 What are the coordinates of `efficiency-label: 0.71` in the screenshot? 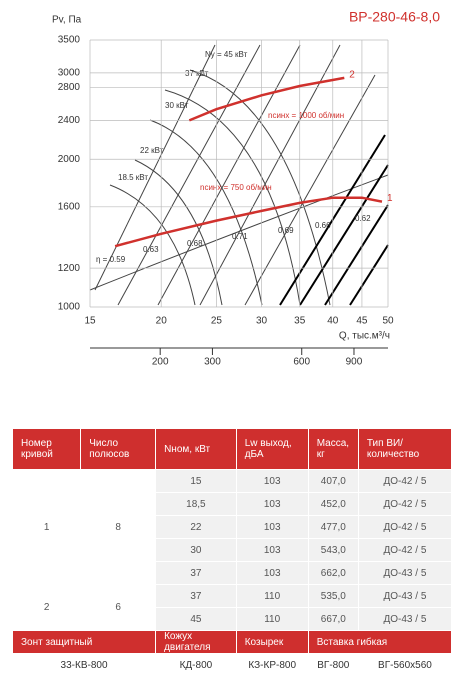 It's located at (240, 236).